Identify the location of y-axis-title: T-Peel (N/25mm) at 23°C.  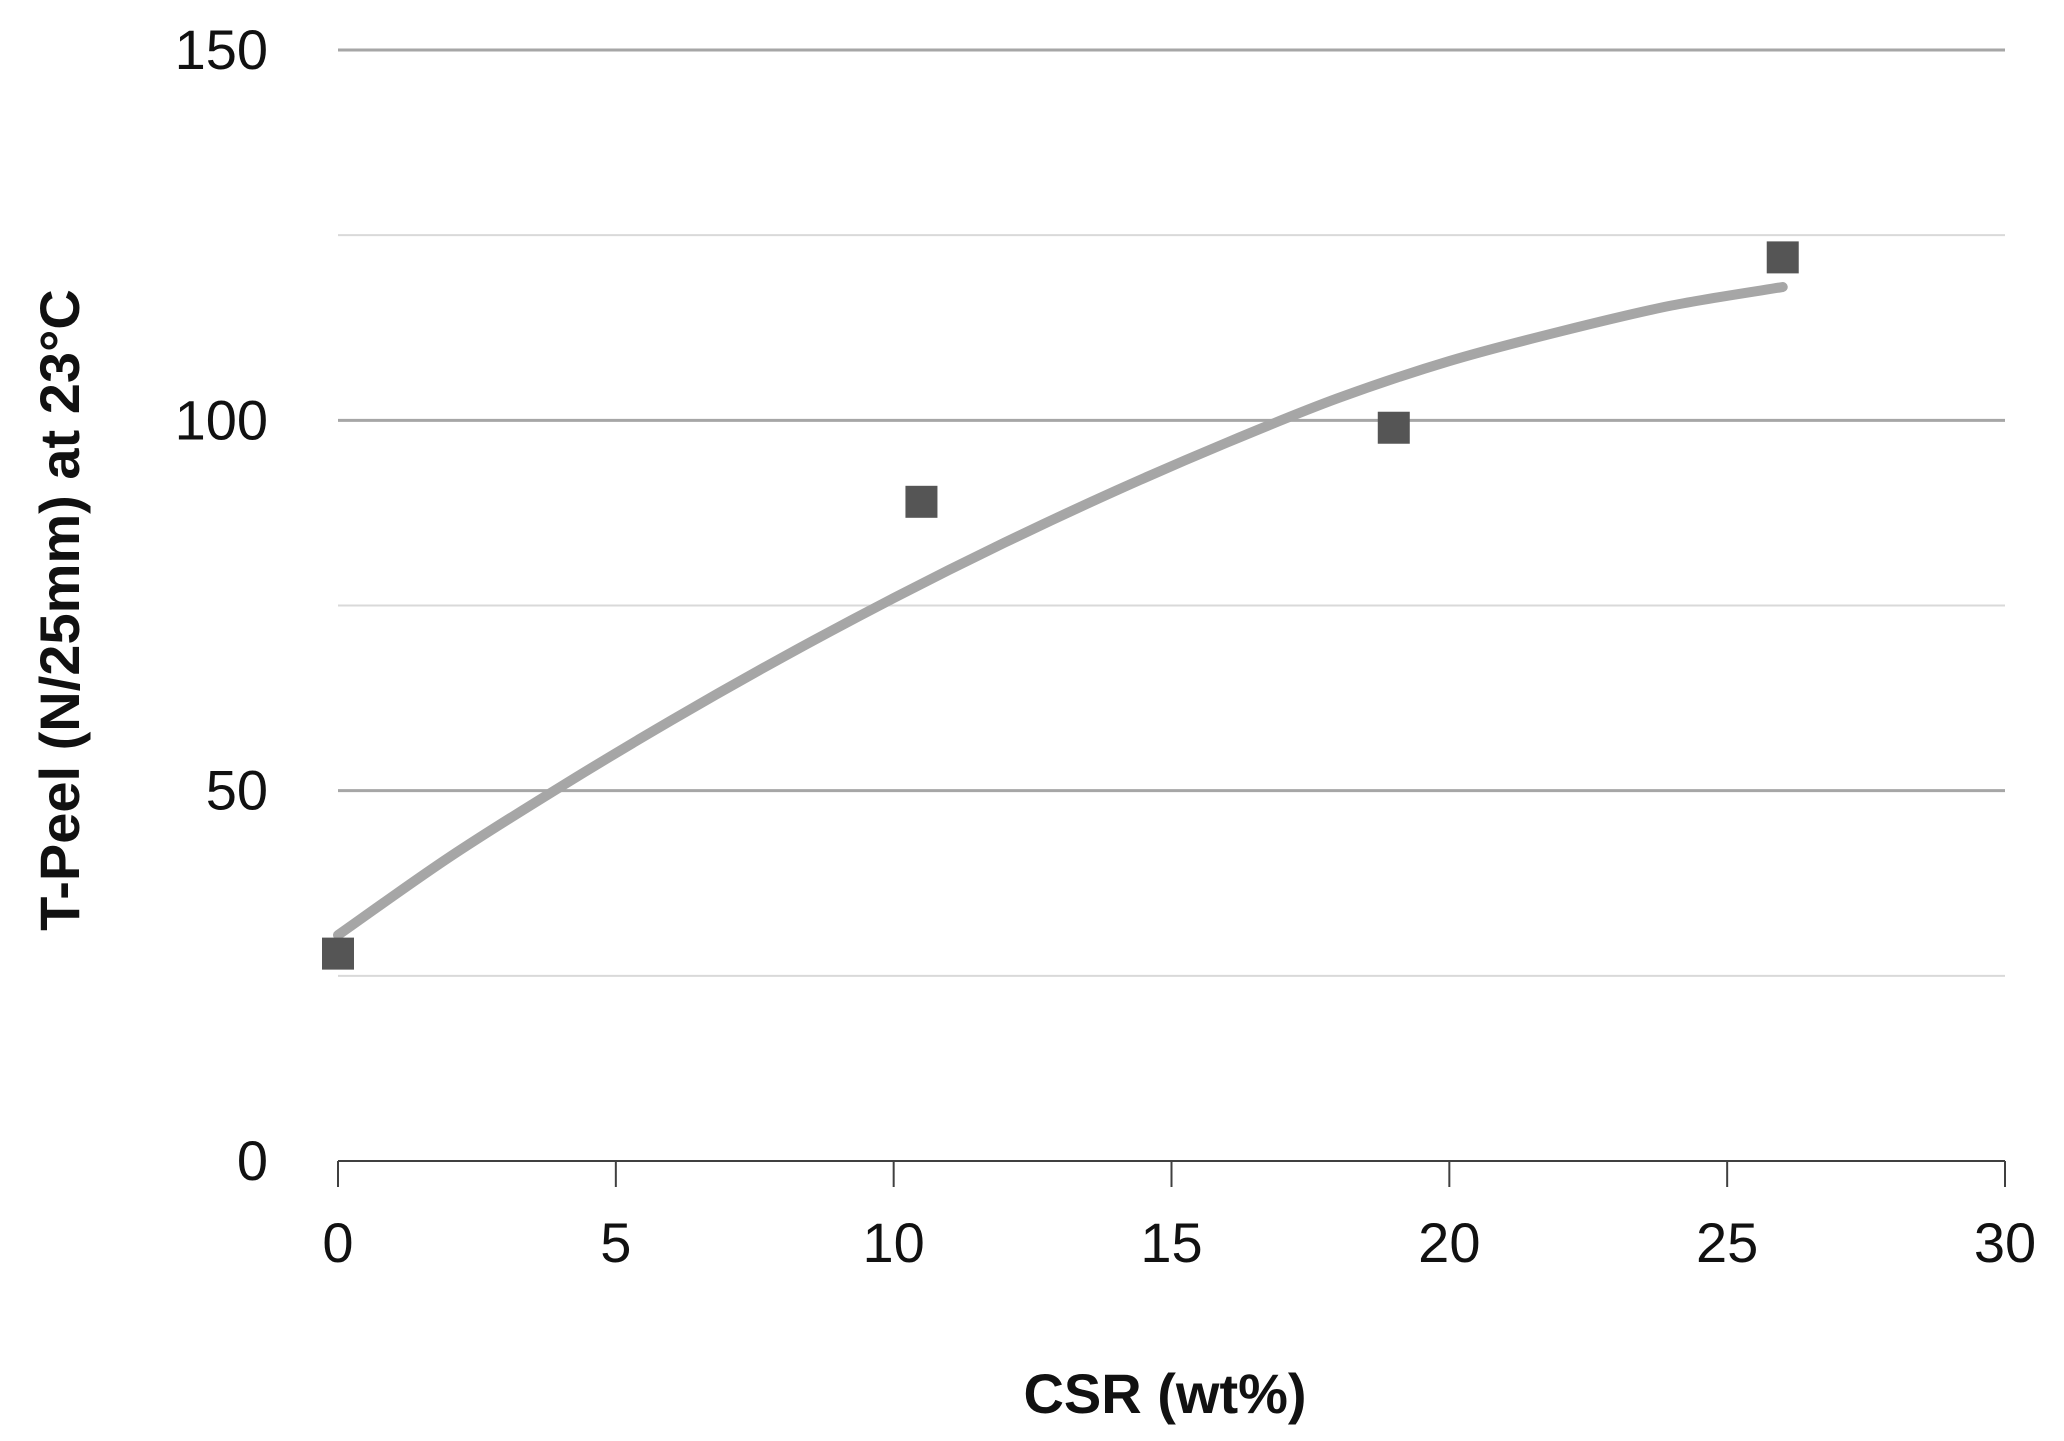
(59, 610).